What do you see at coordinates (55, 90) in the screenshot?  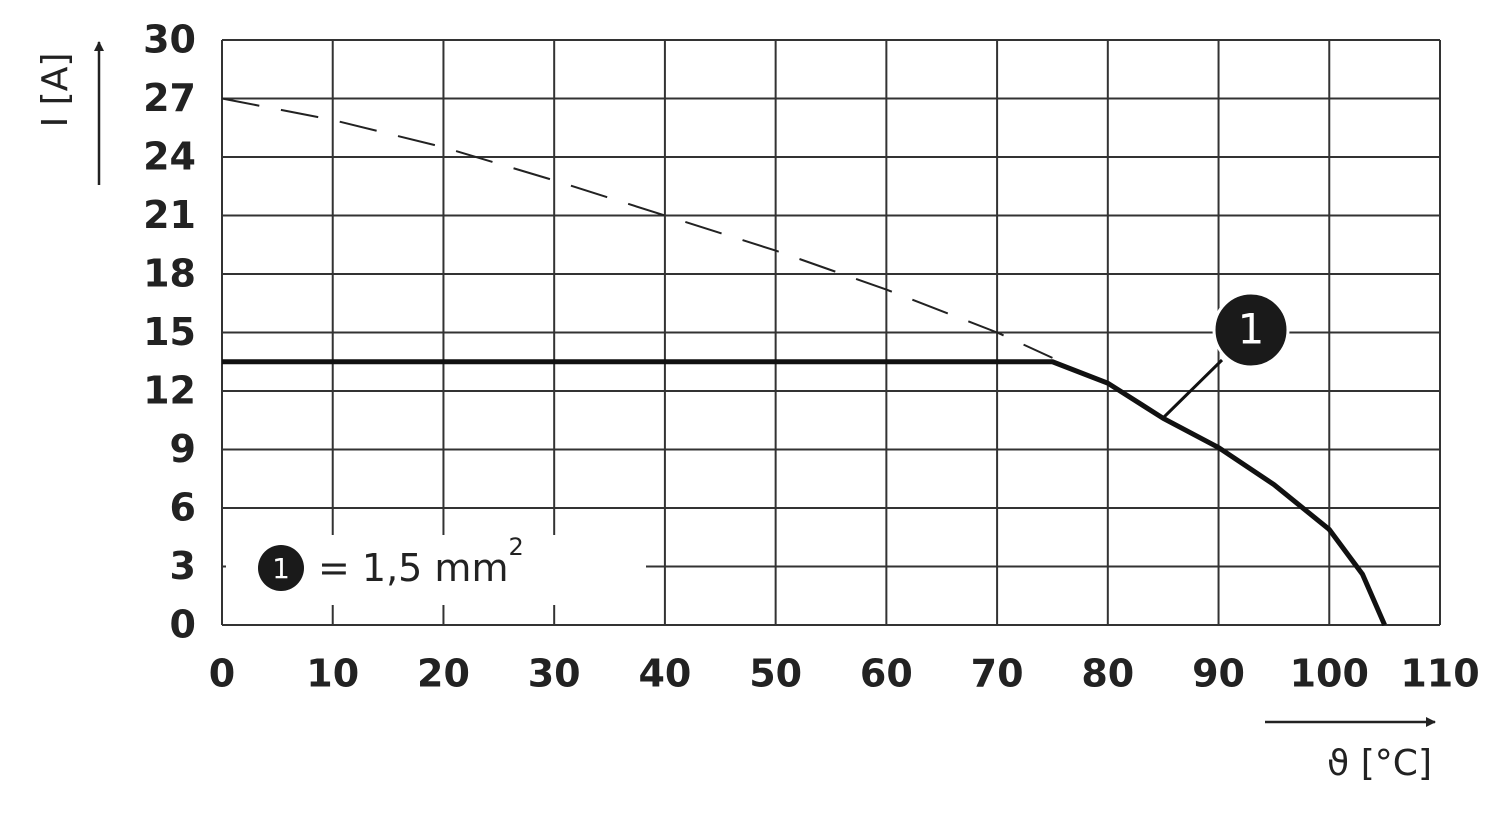 I see `y-axis-label: I [A]` at bounding box center [55, 90].